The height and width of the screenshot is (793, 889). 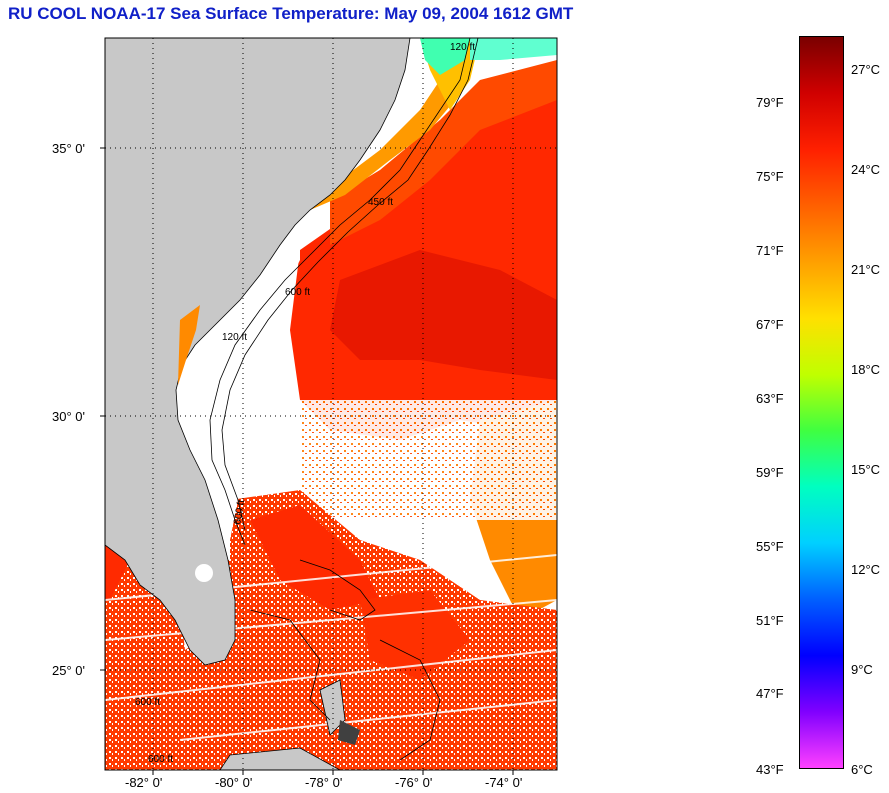 What do you see at coordinates (68, 148) in the screenshot?
I see `latitude-label: 35° 0'` at bounding box center [68, 148].